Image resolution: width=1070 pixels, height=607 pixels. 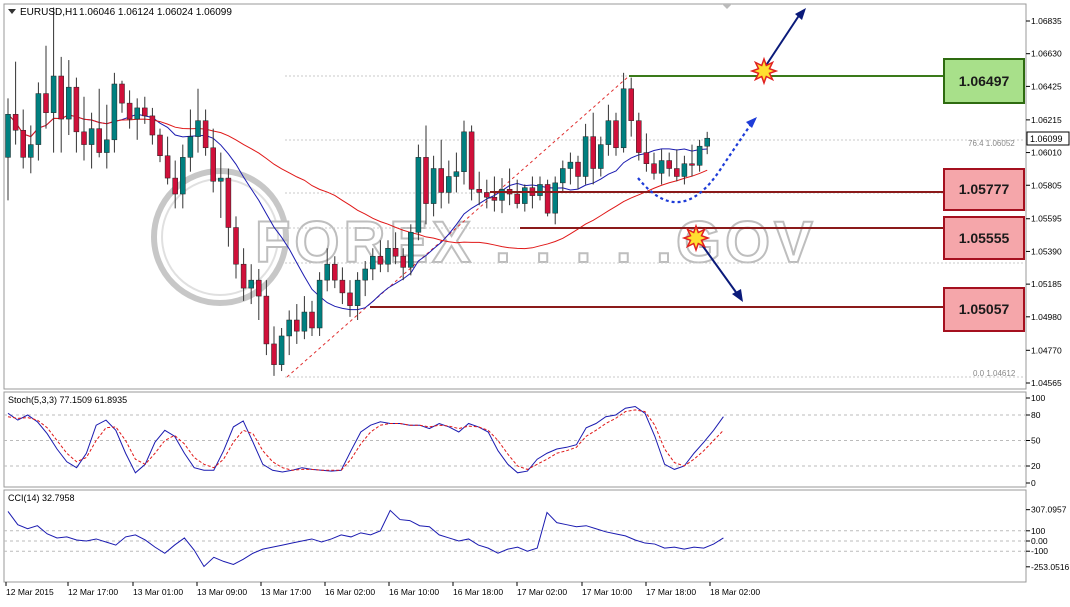 I want to click on stoch-title: Stoch(5,3,3) 77.1509 61.8935, so click(x=67, y=400).